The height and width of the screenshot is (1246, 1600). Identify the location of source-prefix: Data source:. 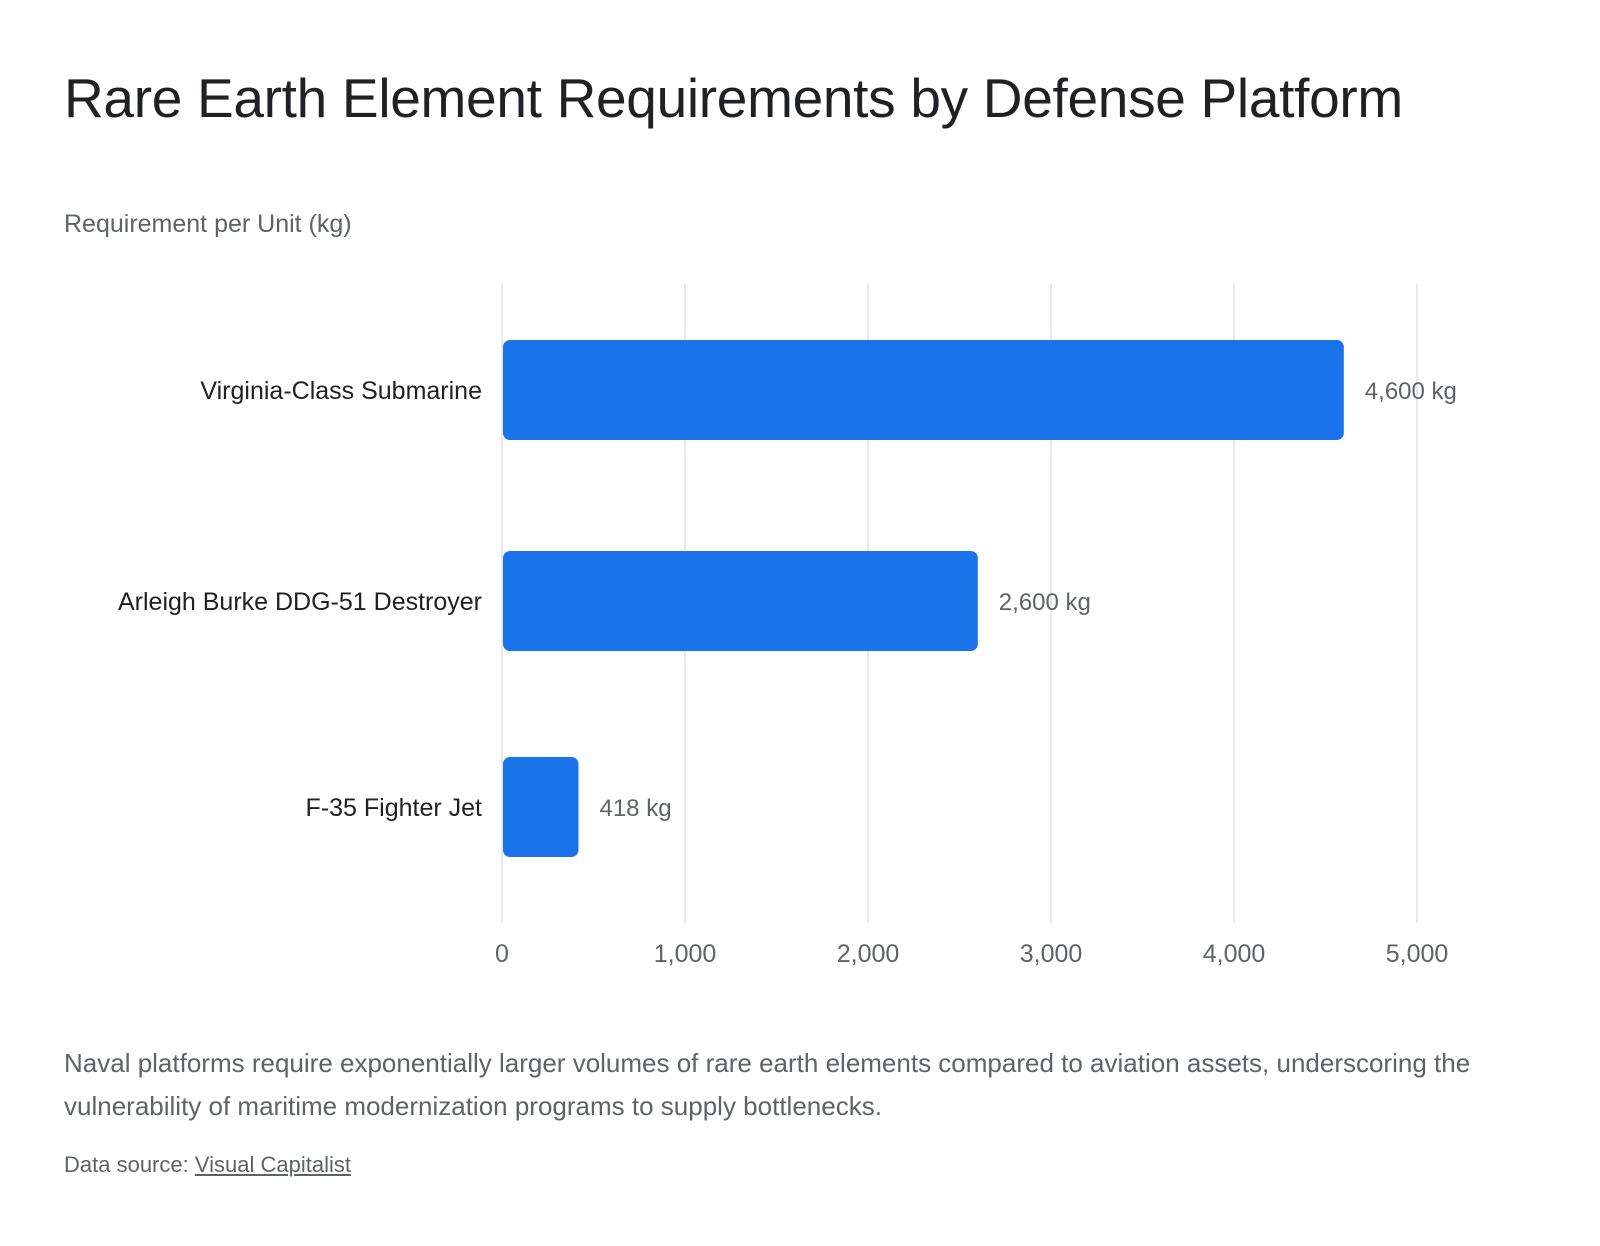
(129, 1164).